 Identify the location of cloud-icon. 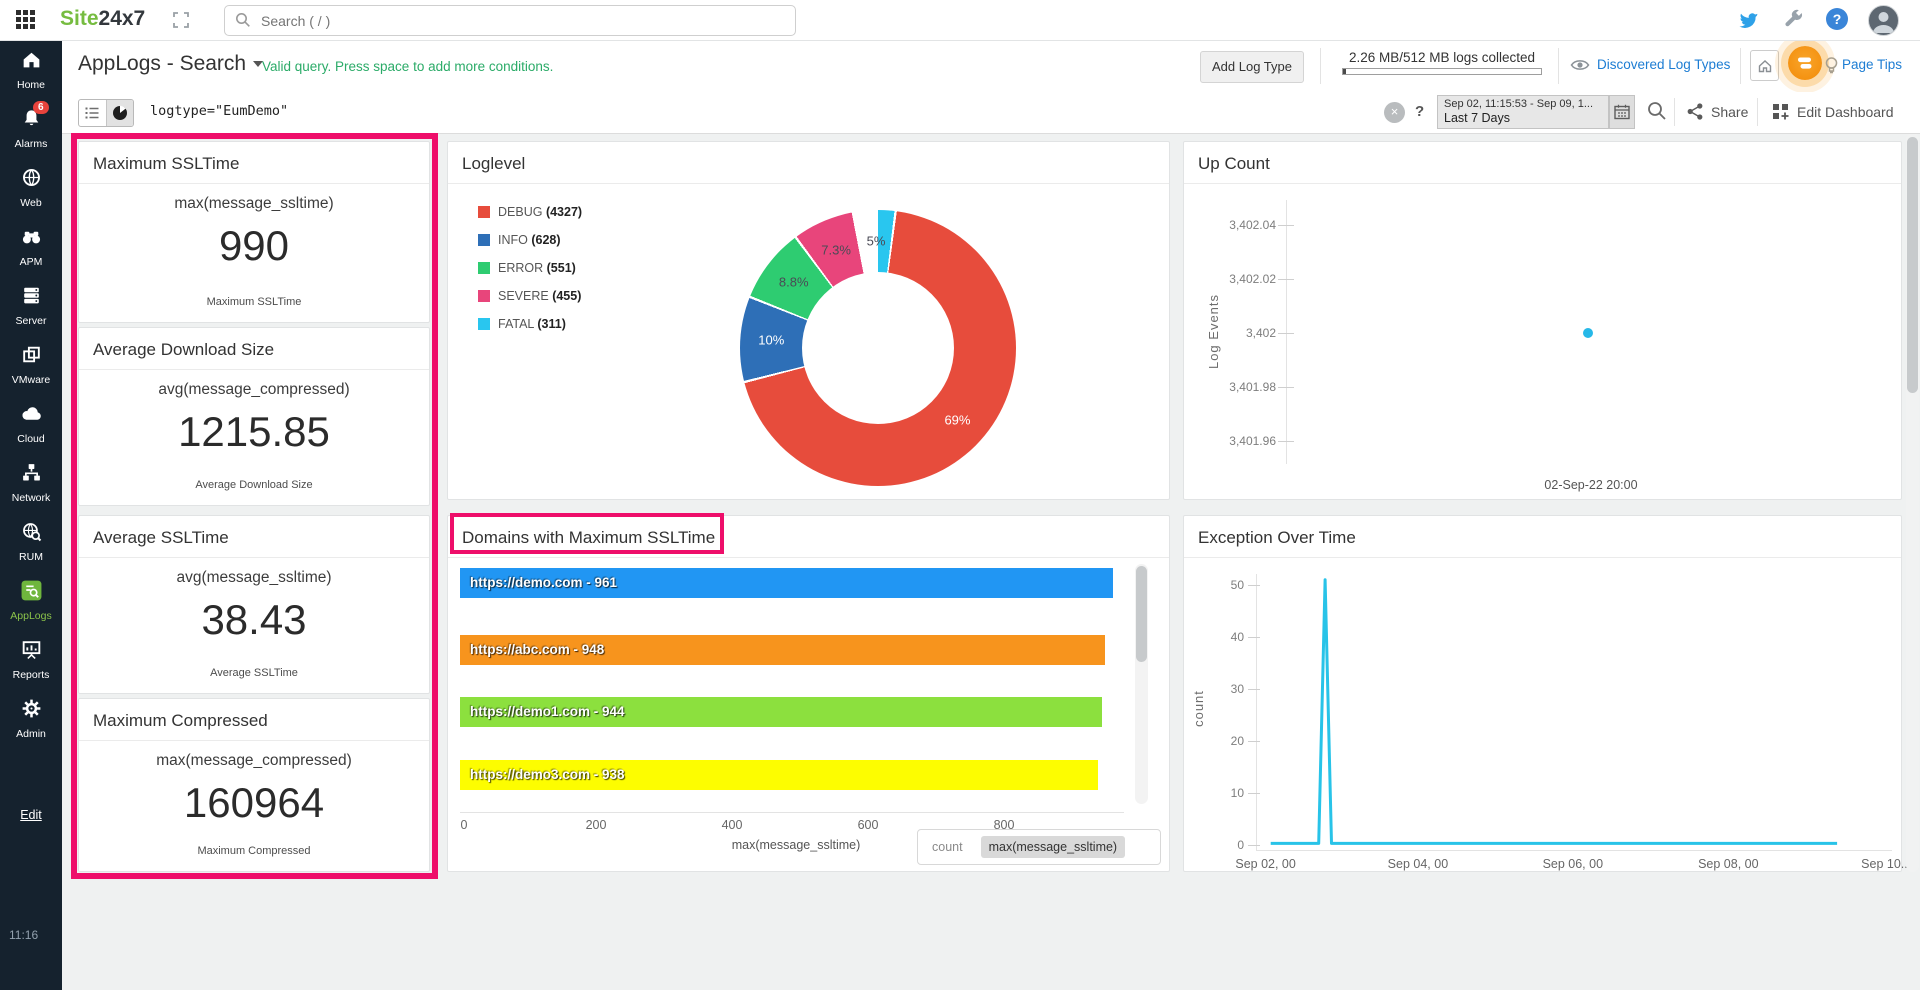
(31, 416).